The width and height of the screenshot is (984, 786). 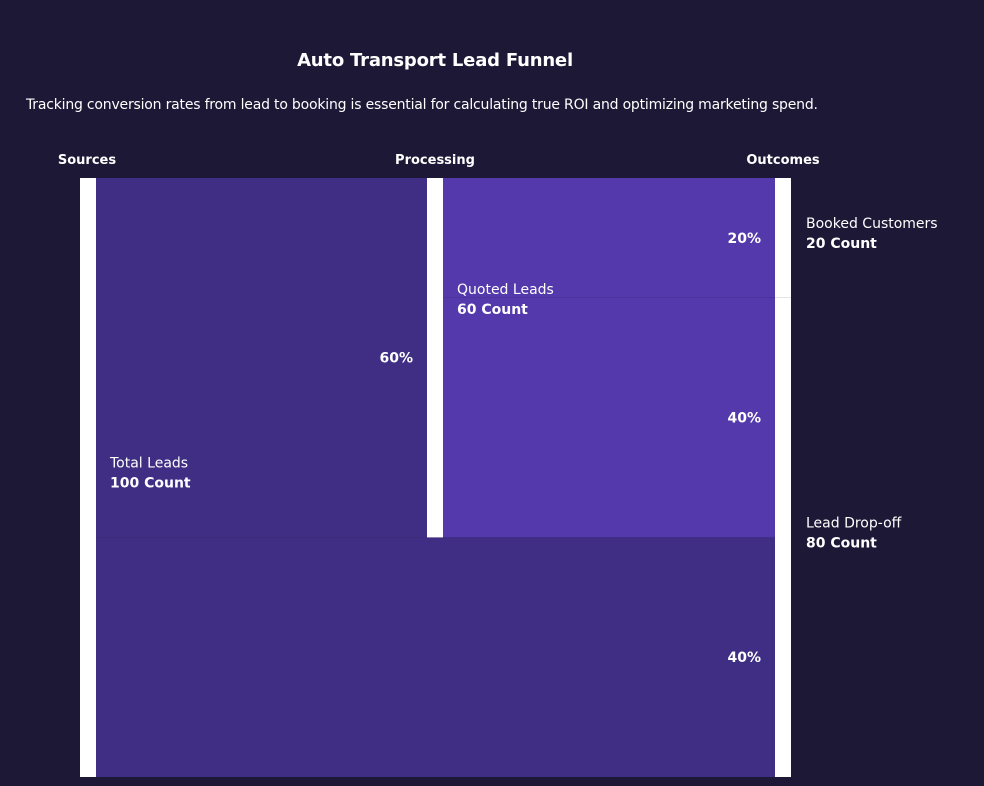 I want to click on node-count: 100 Count, so click(x=150, y=484).